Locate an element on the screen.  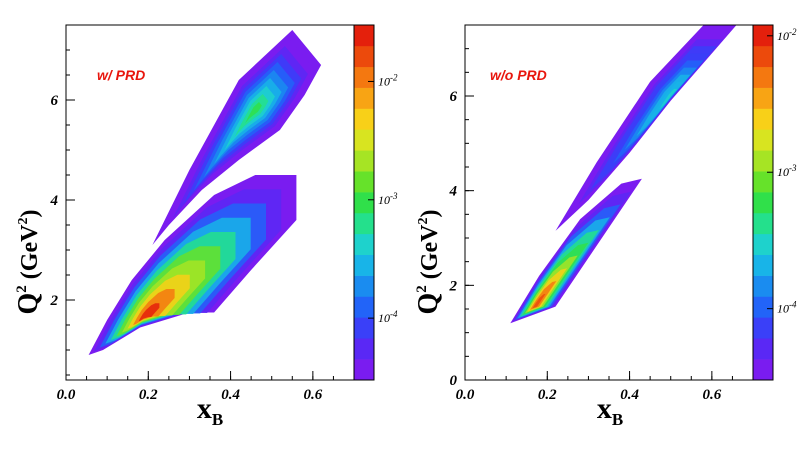
right-annotation: w/o PRD is located at coordinates (518, 75).